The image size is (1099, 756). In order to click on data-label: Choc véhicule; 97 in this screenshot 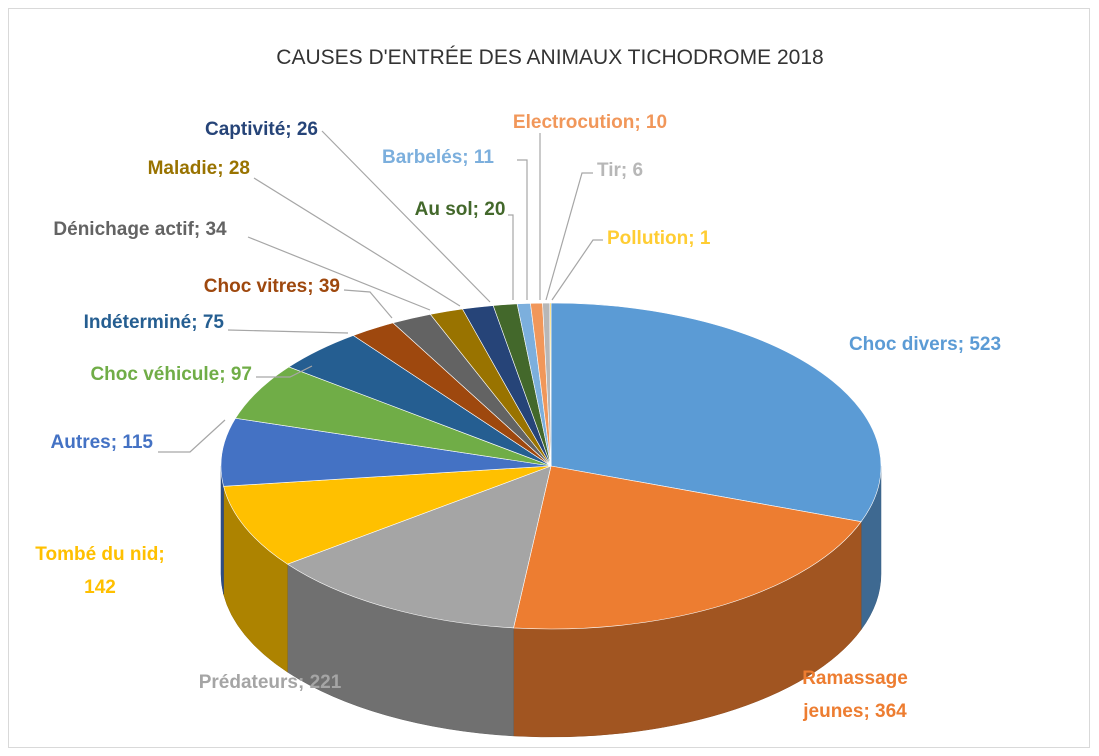, I will do `click(171, 374)`.